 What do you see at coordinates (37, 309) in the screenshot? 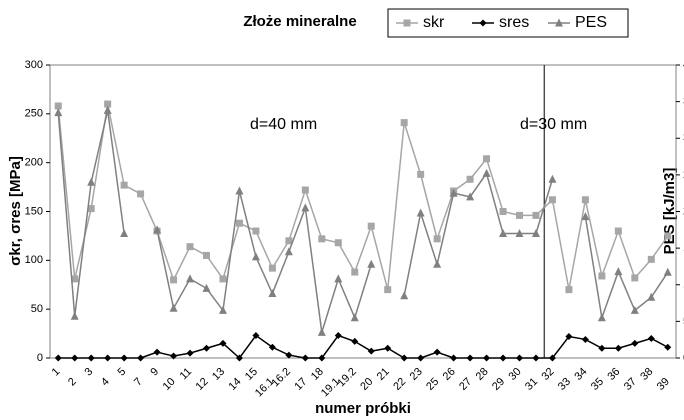
I see `y-tick-label: 50` at bounding box center [37, 309].